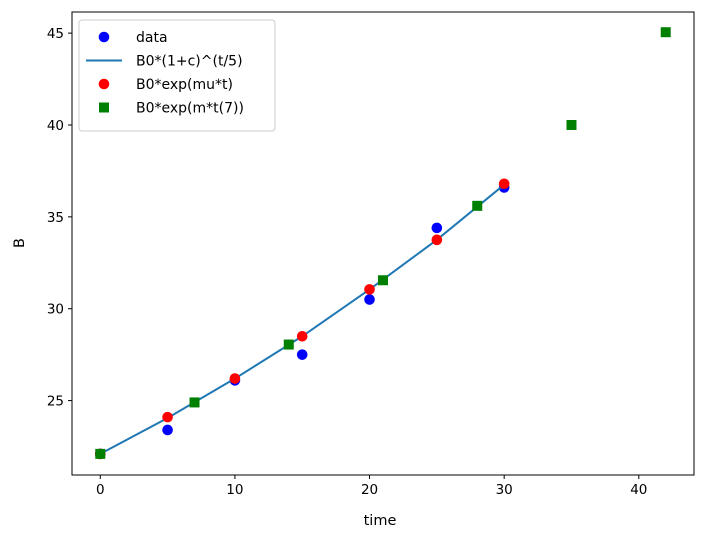 The image size is (708, 535). I want to click on x-tick-label: 10, so click(234, 490).